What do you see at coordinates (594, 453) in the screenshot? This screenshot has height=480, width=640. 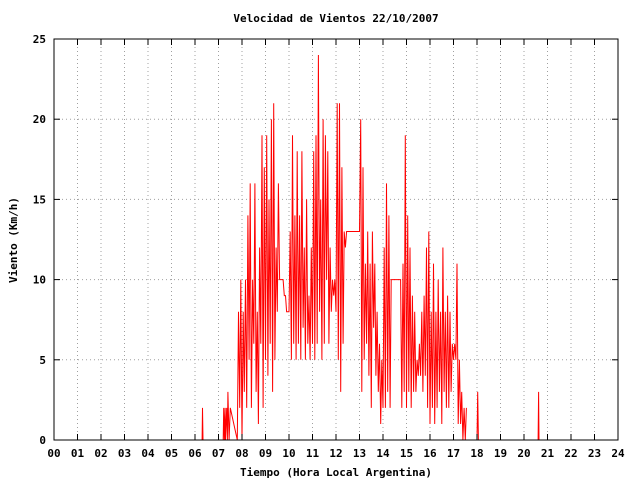 I see `x-tick-label: 23` at bounding box center [594, 453].